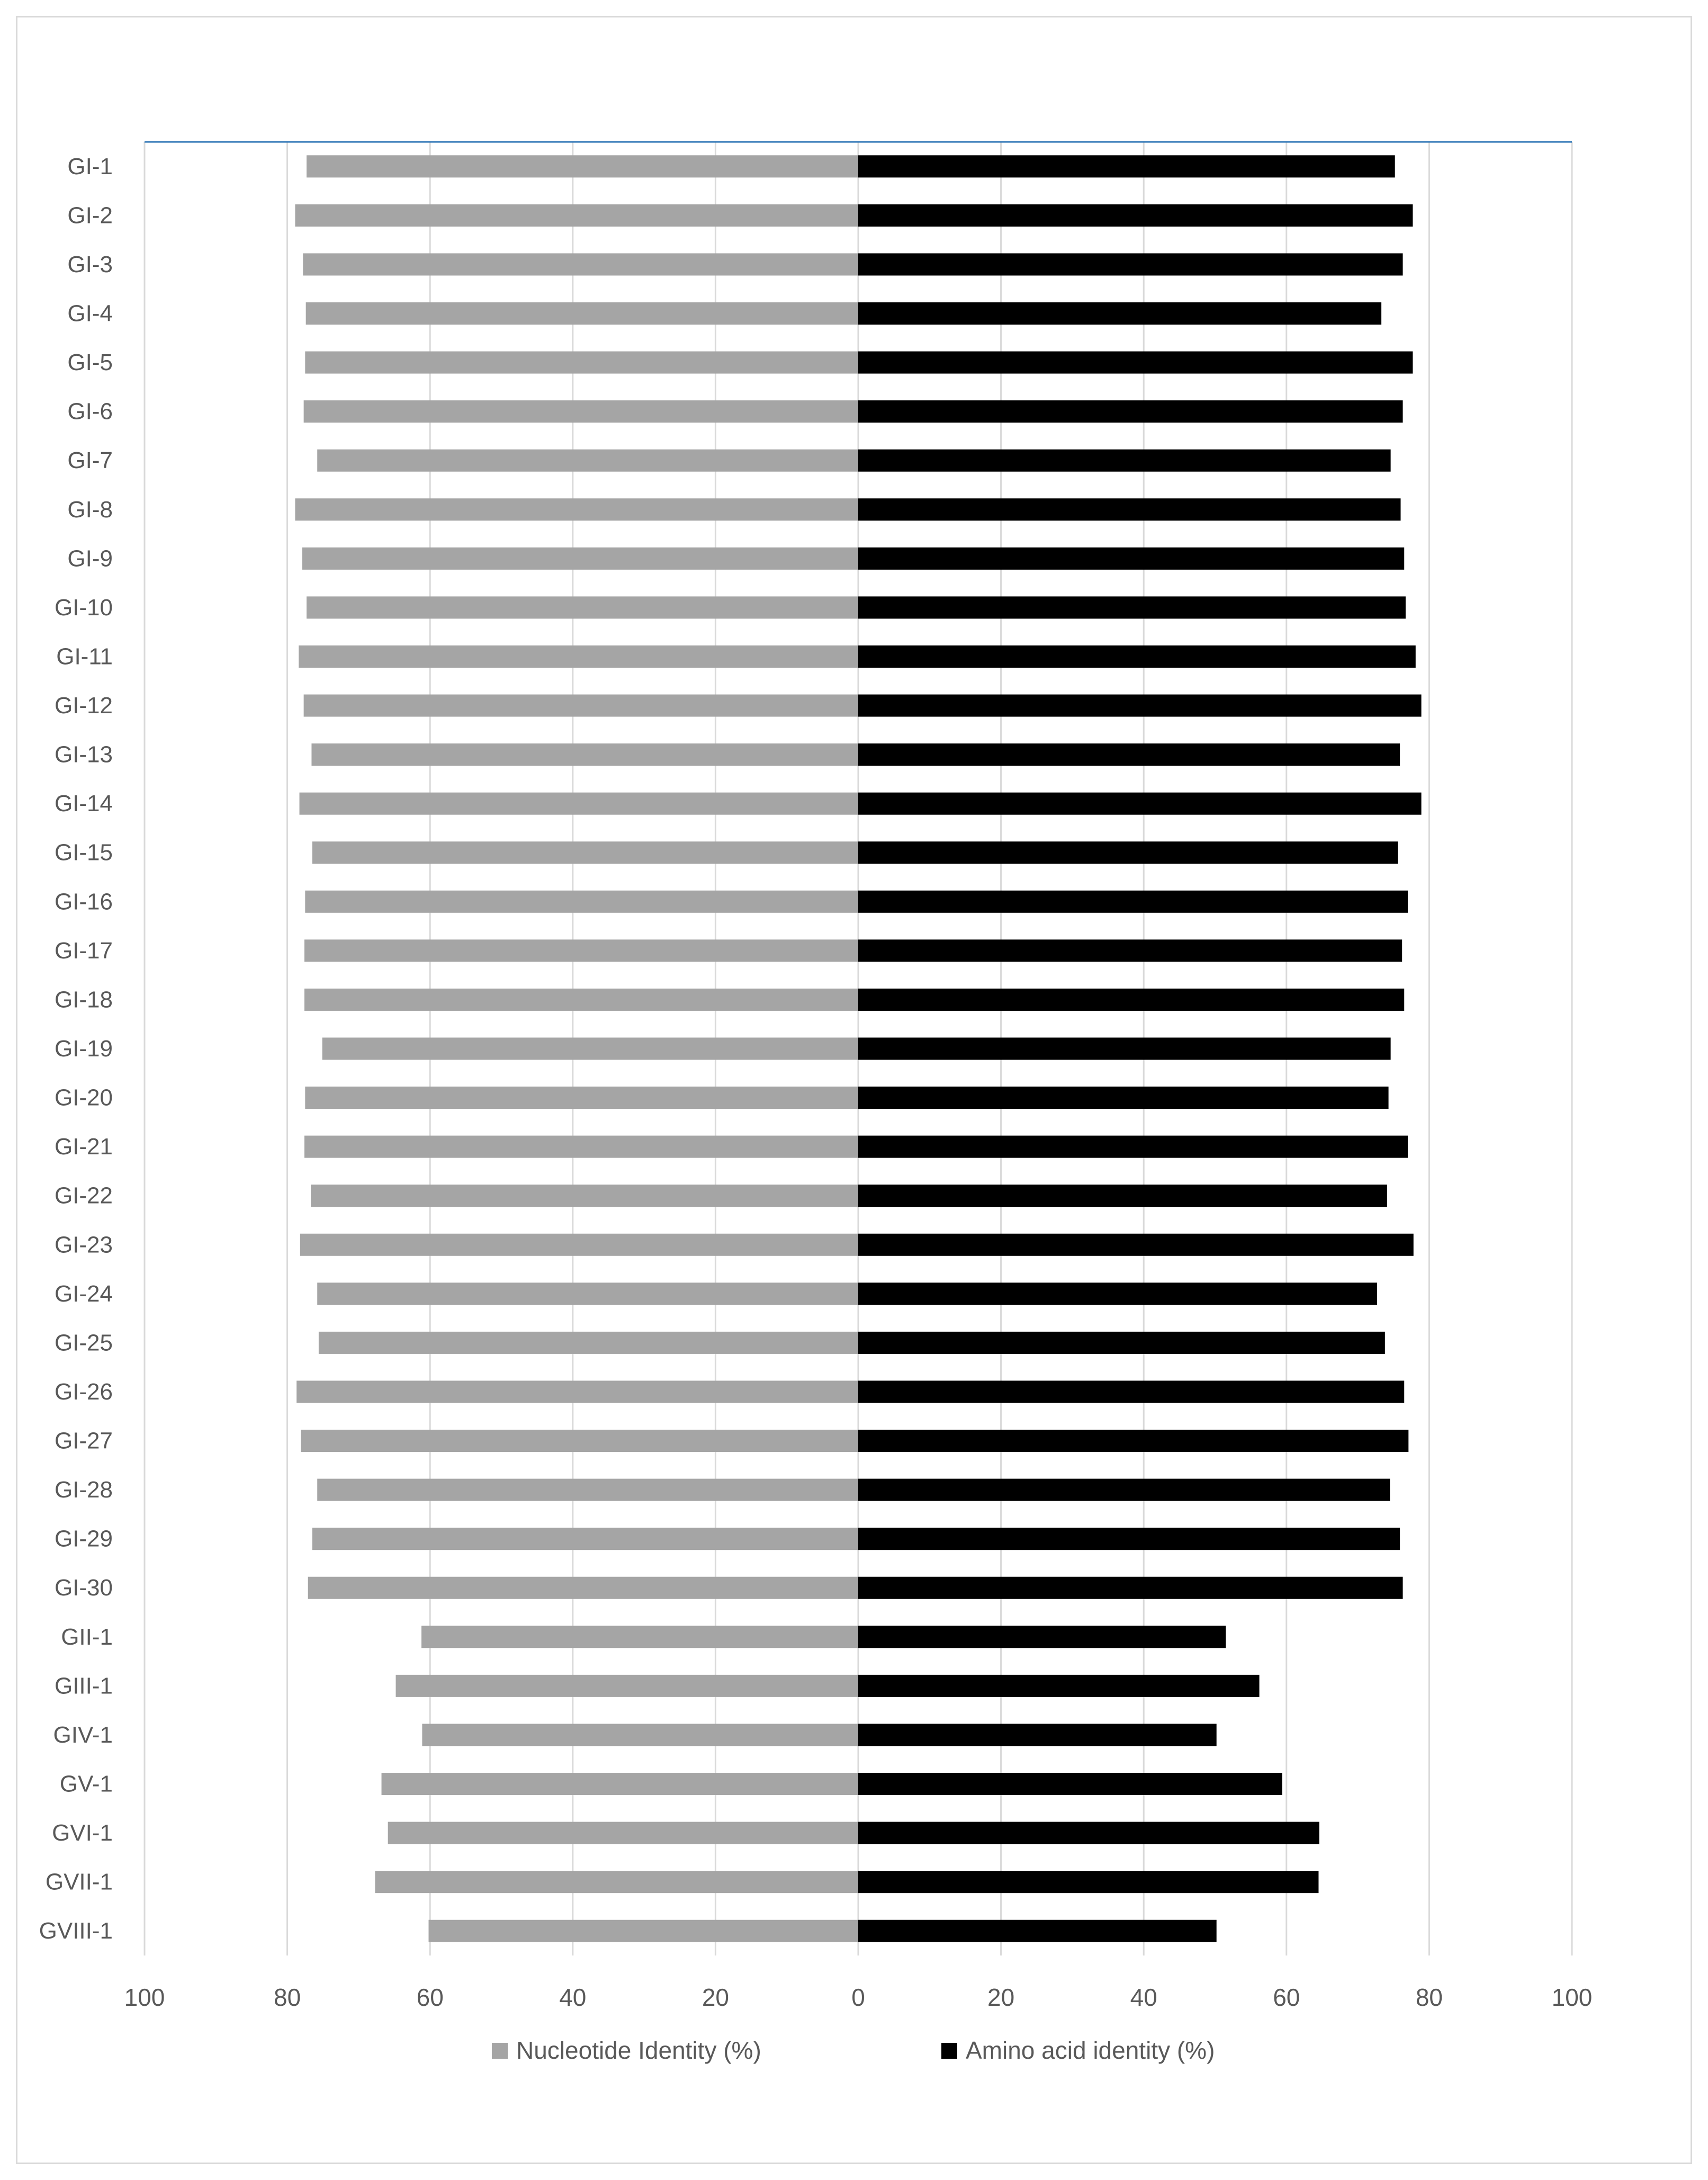 This screenshot has height=2180, width=1708. What do you see at coordinates (90, 510) in the screenshot?
I see `category-label: GI-8` at bounding box center [90, 510].